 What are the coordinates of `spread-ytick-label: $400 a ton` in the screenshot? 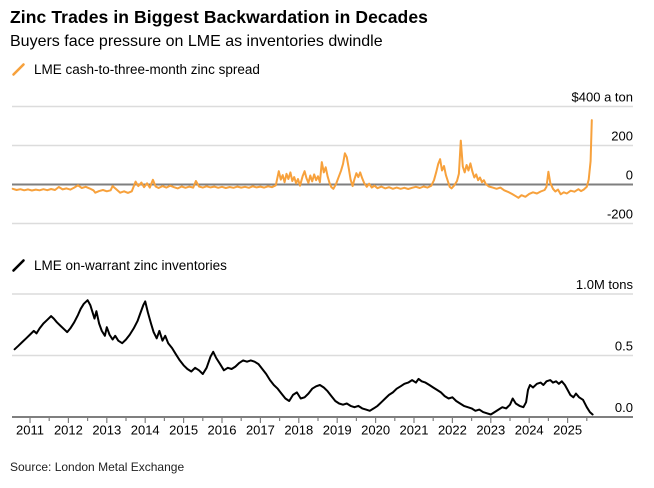 It's located at (602, 97).